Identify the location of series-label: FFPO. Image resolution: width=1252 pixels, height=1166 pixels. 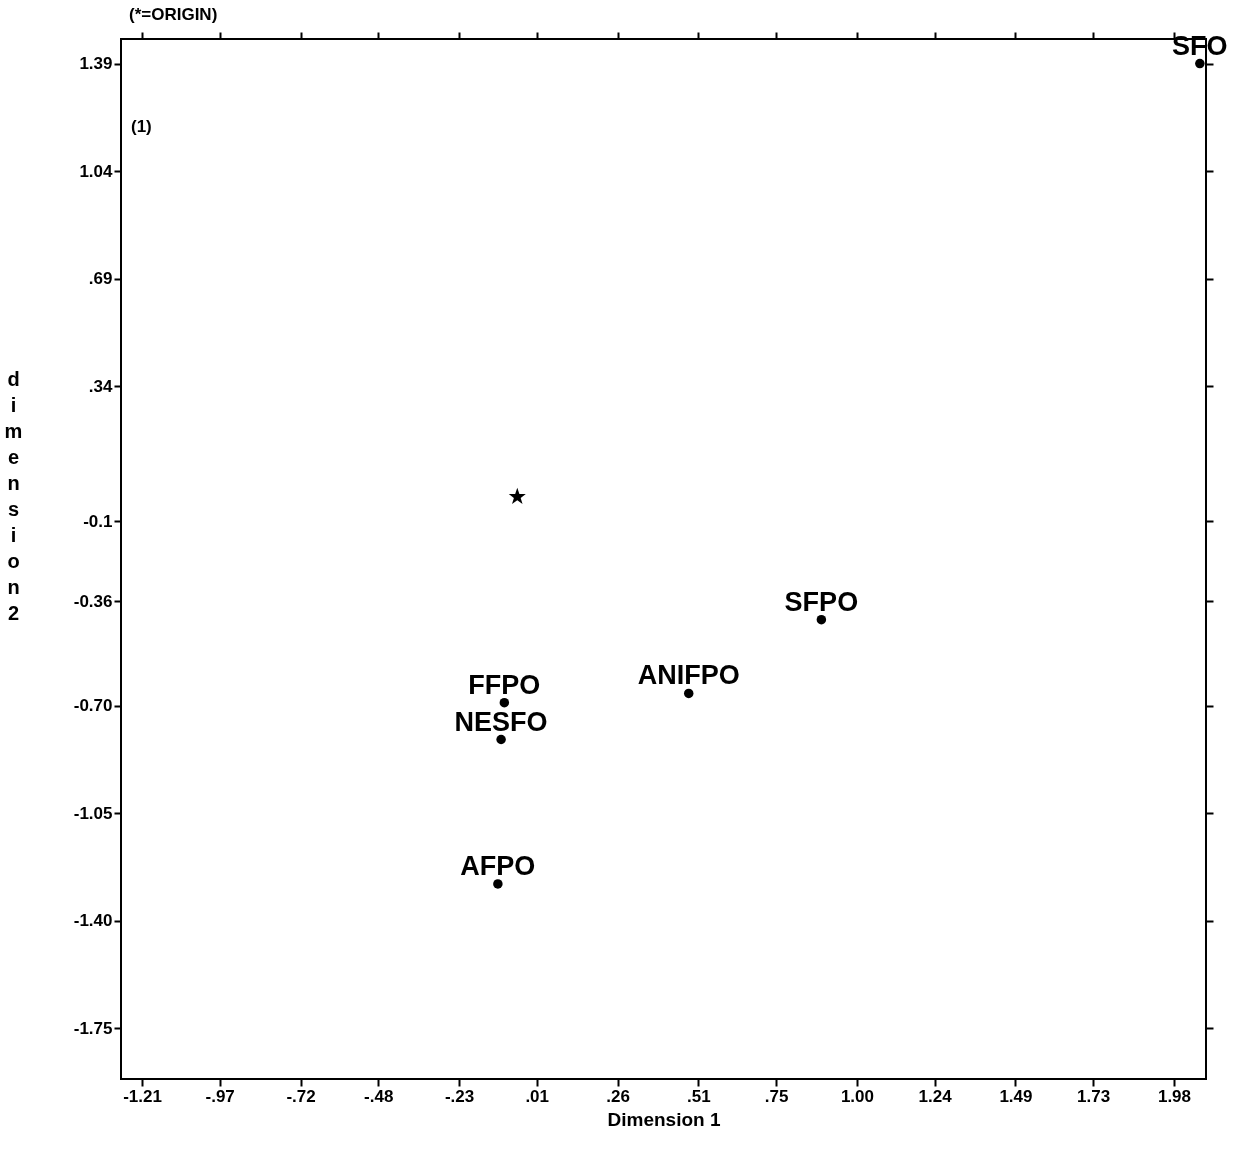
(504, 684).